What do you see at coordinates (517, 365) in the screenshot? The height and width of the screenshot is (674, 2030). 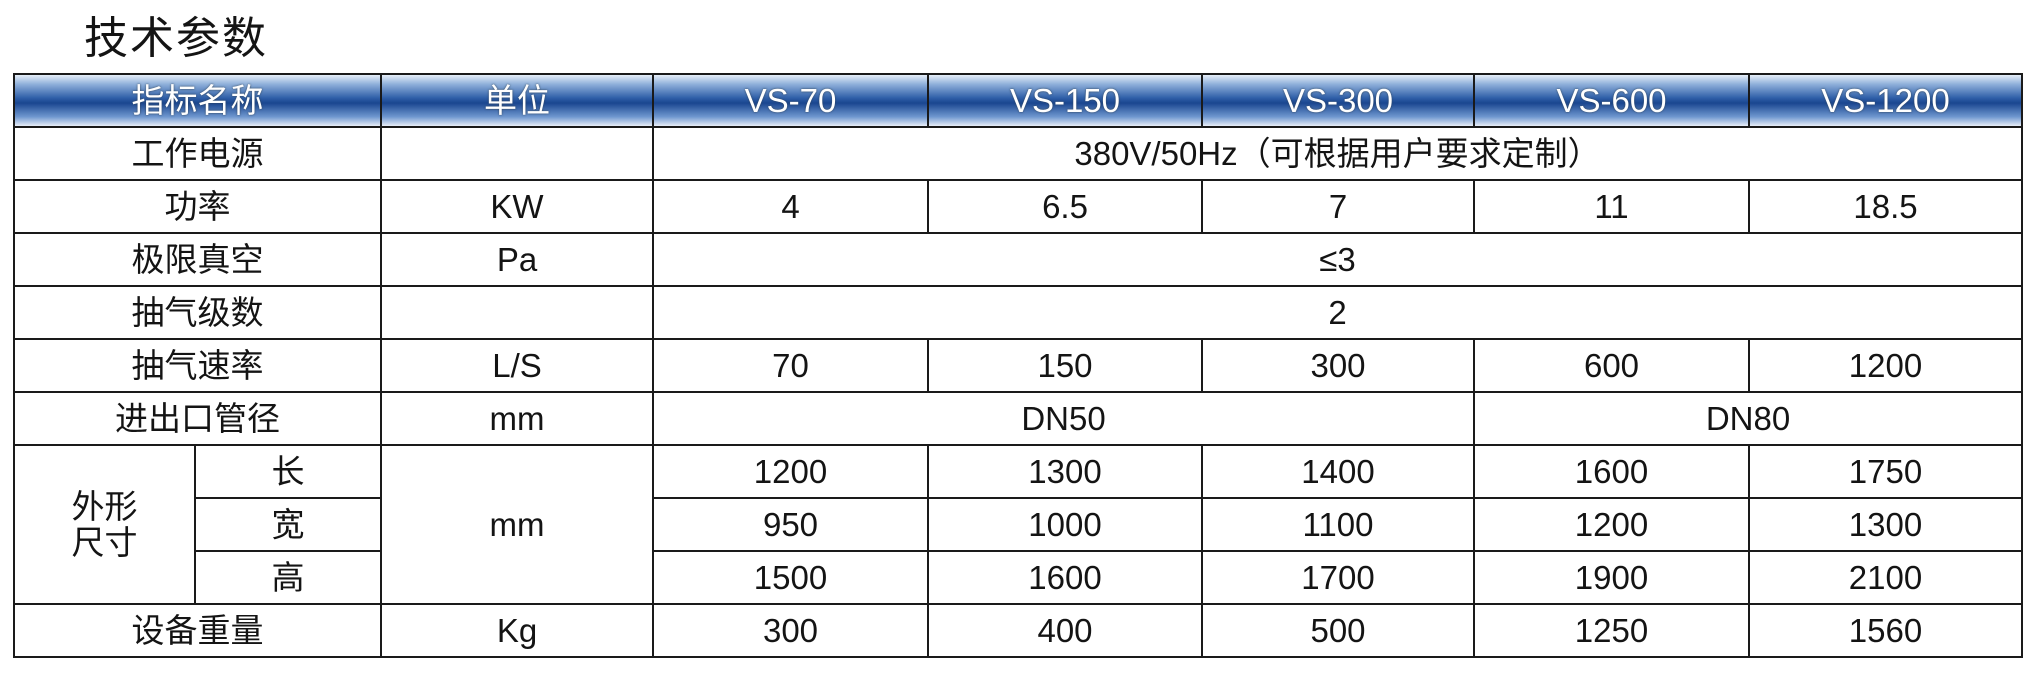 I see `param-unit: L/S` at bounding box center [517, 365].